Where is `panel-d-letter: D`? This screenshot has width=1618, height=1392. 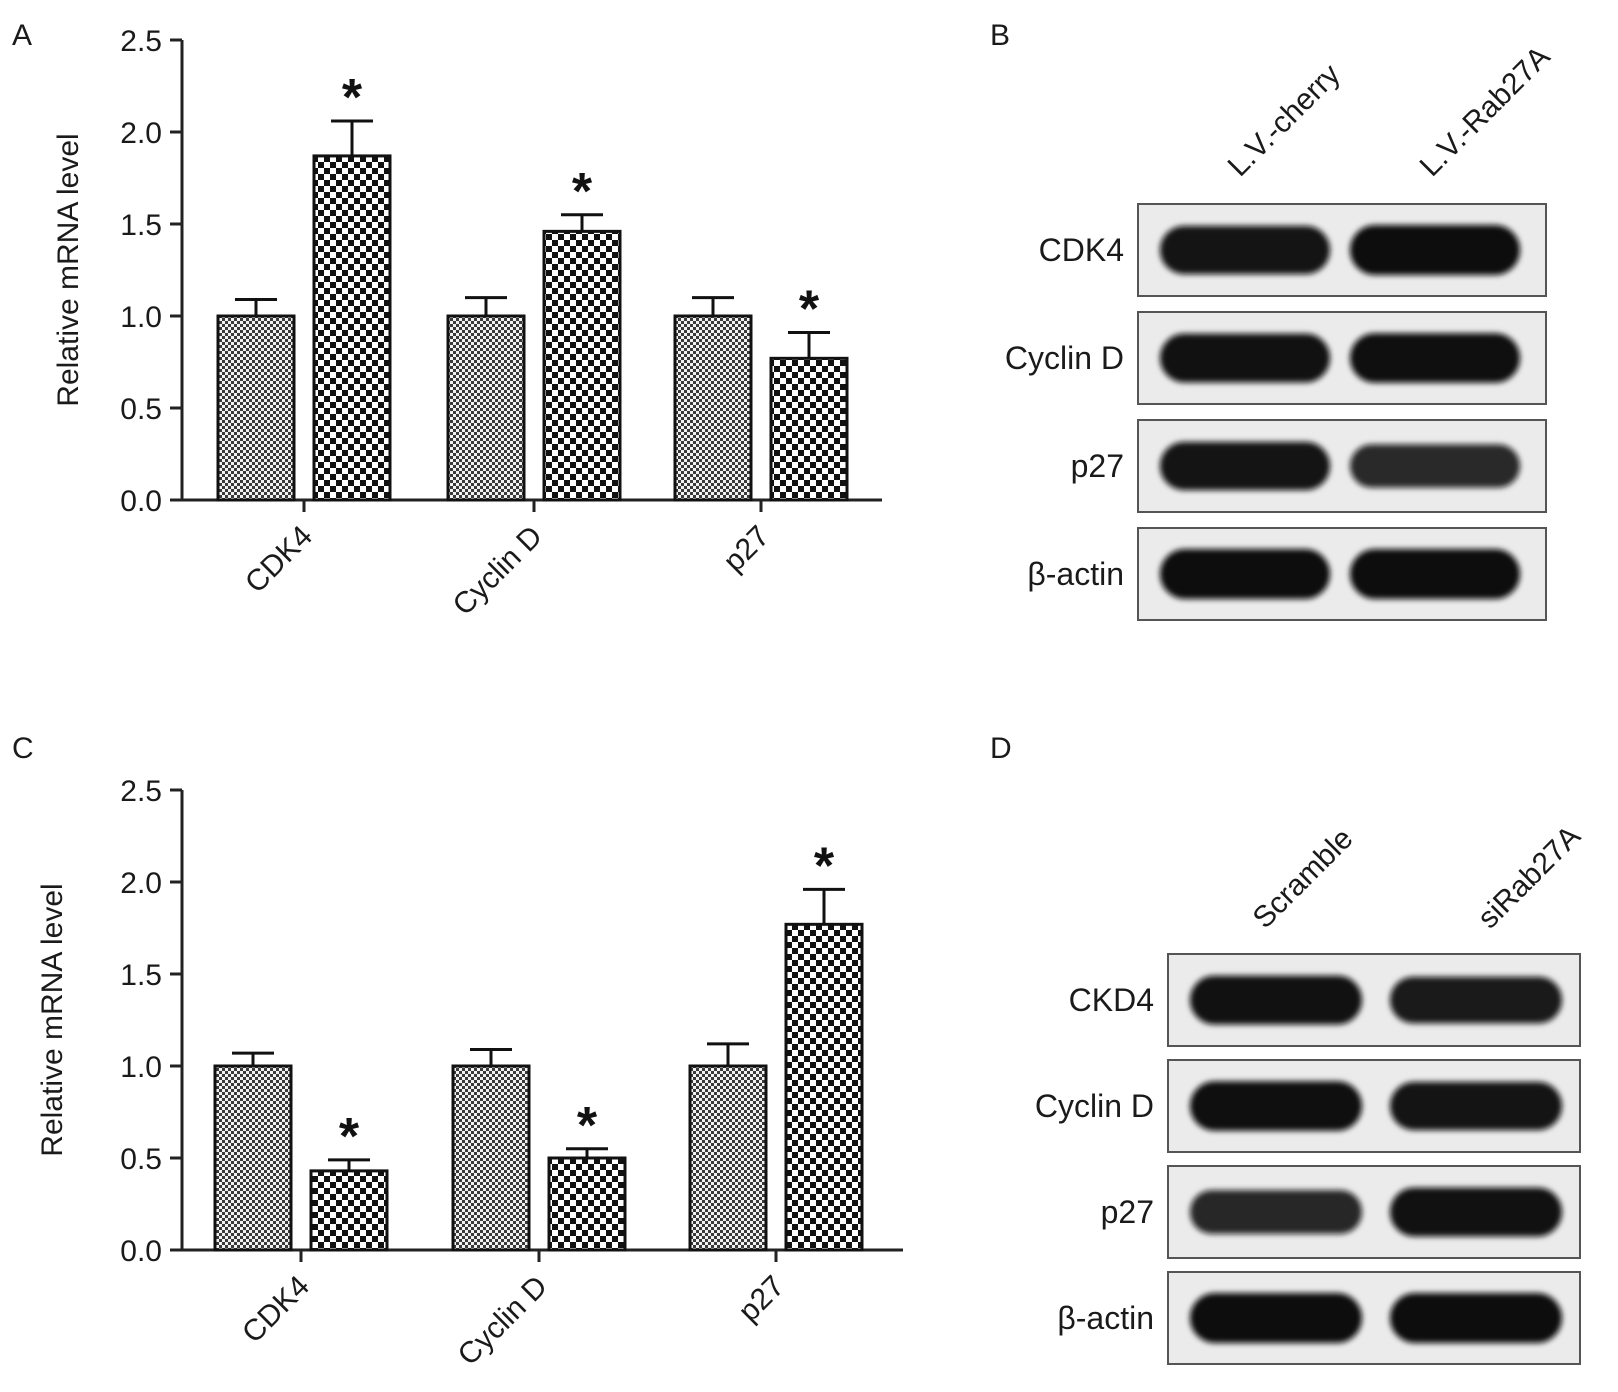
panel-d-letter: D is located at coordinates (1001, 748).